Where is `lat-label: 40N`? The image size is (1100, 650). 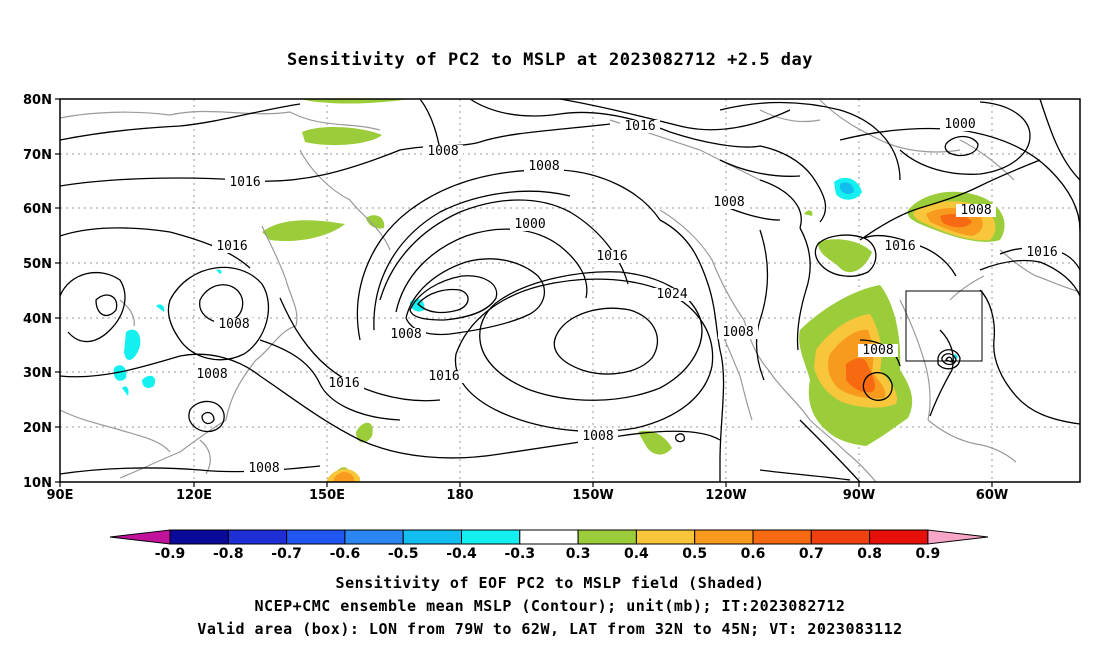
lat-label: 40N is located at coordinates (37, 319).